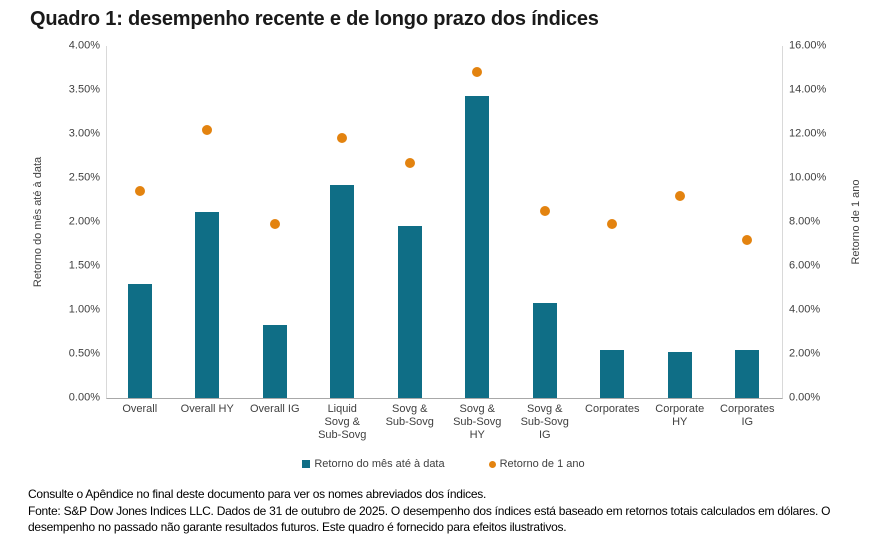 Image resolution: width=882 pixels, height=548 pixels. Describe the element at coordinates (747, 373) in the screenshot. I see `bar-Corporates IG` at that location.